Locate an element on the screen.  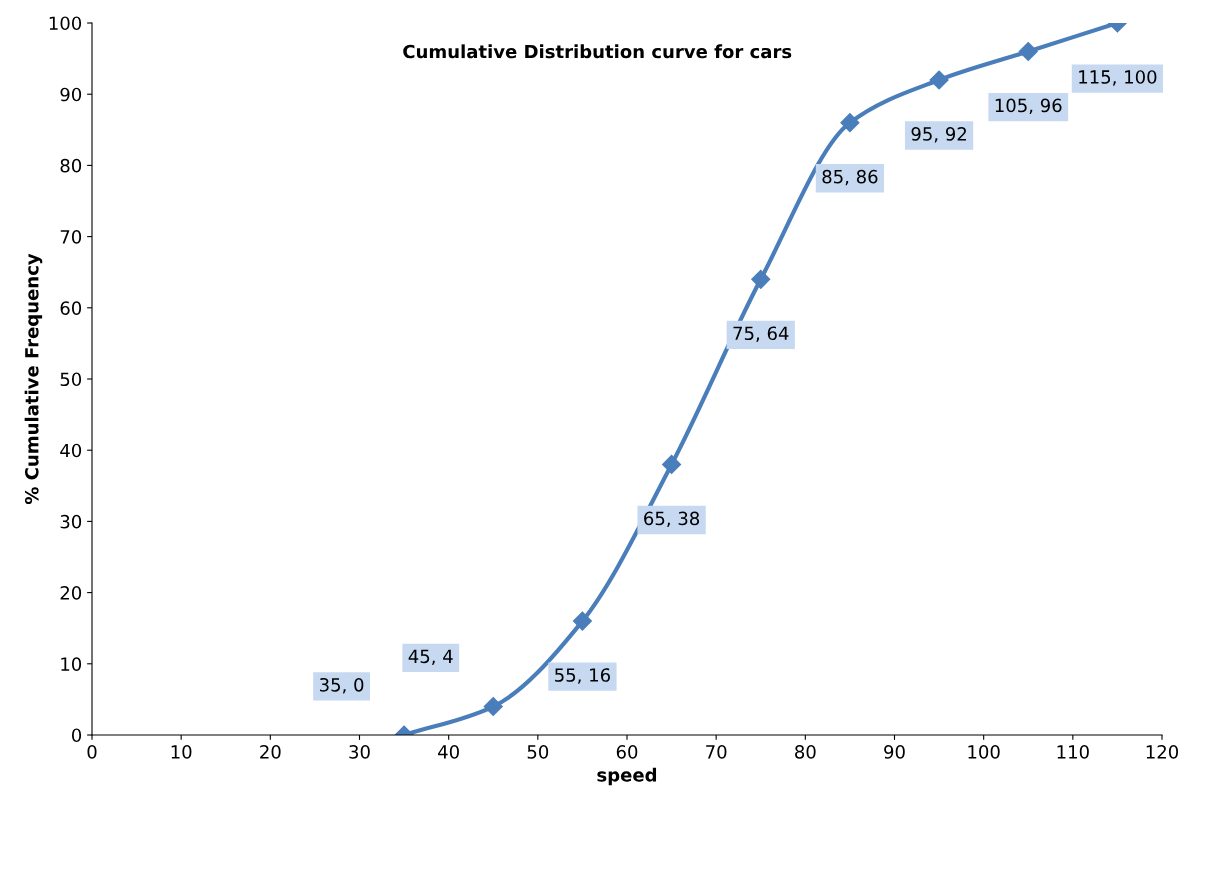
x-tick-label: 70 is located at coordinates (716, 752).